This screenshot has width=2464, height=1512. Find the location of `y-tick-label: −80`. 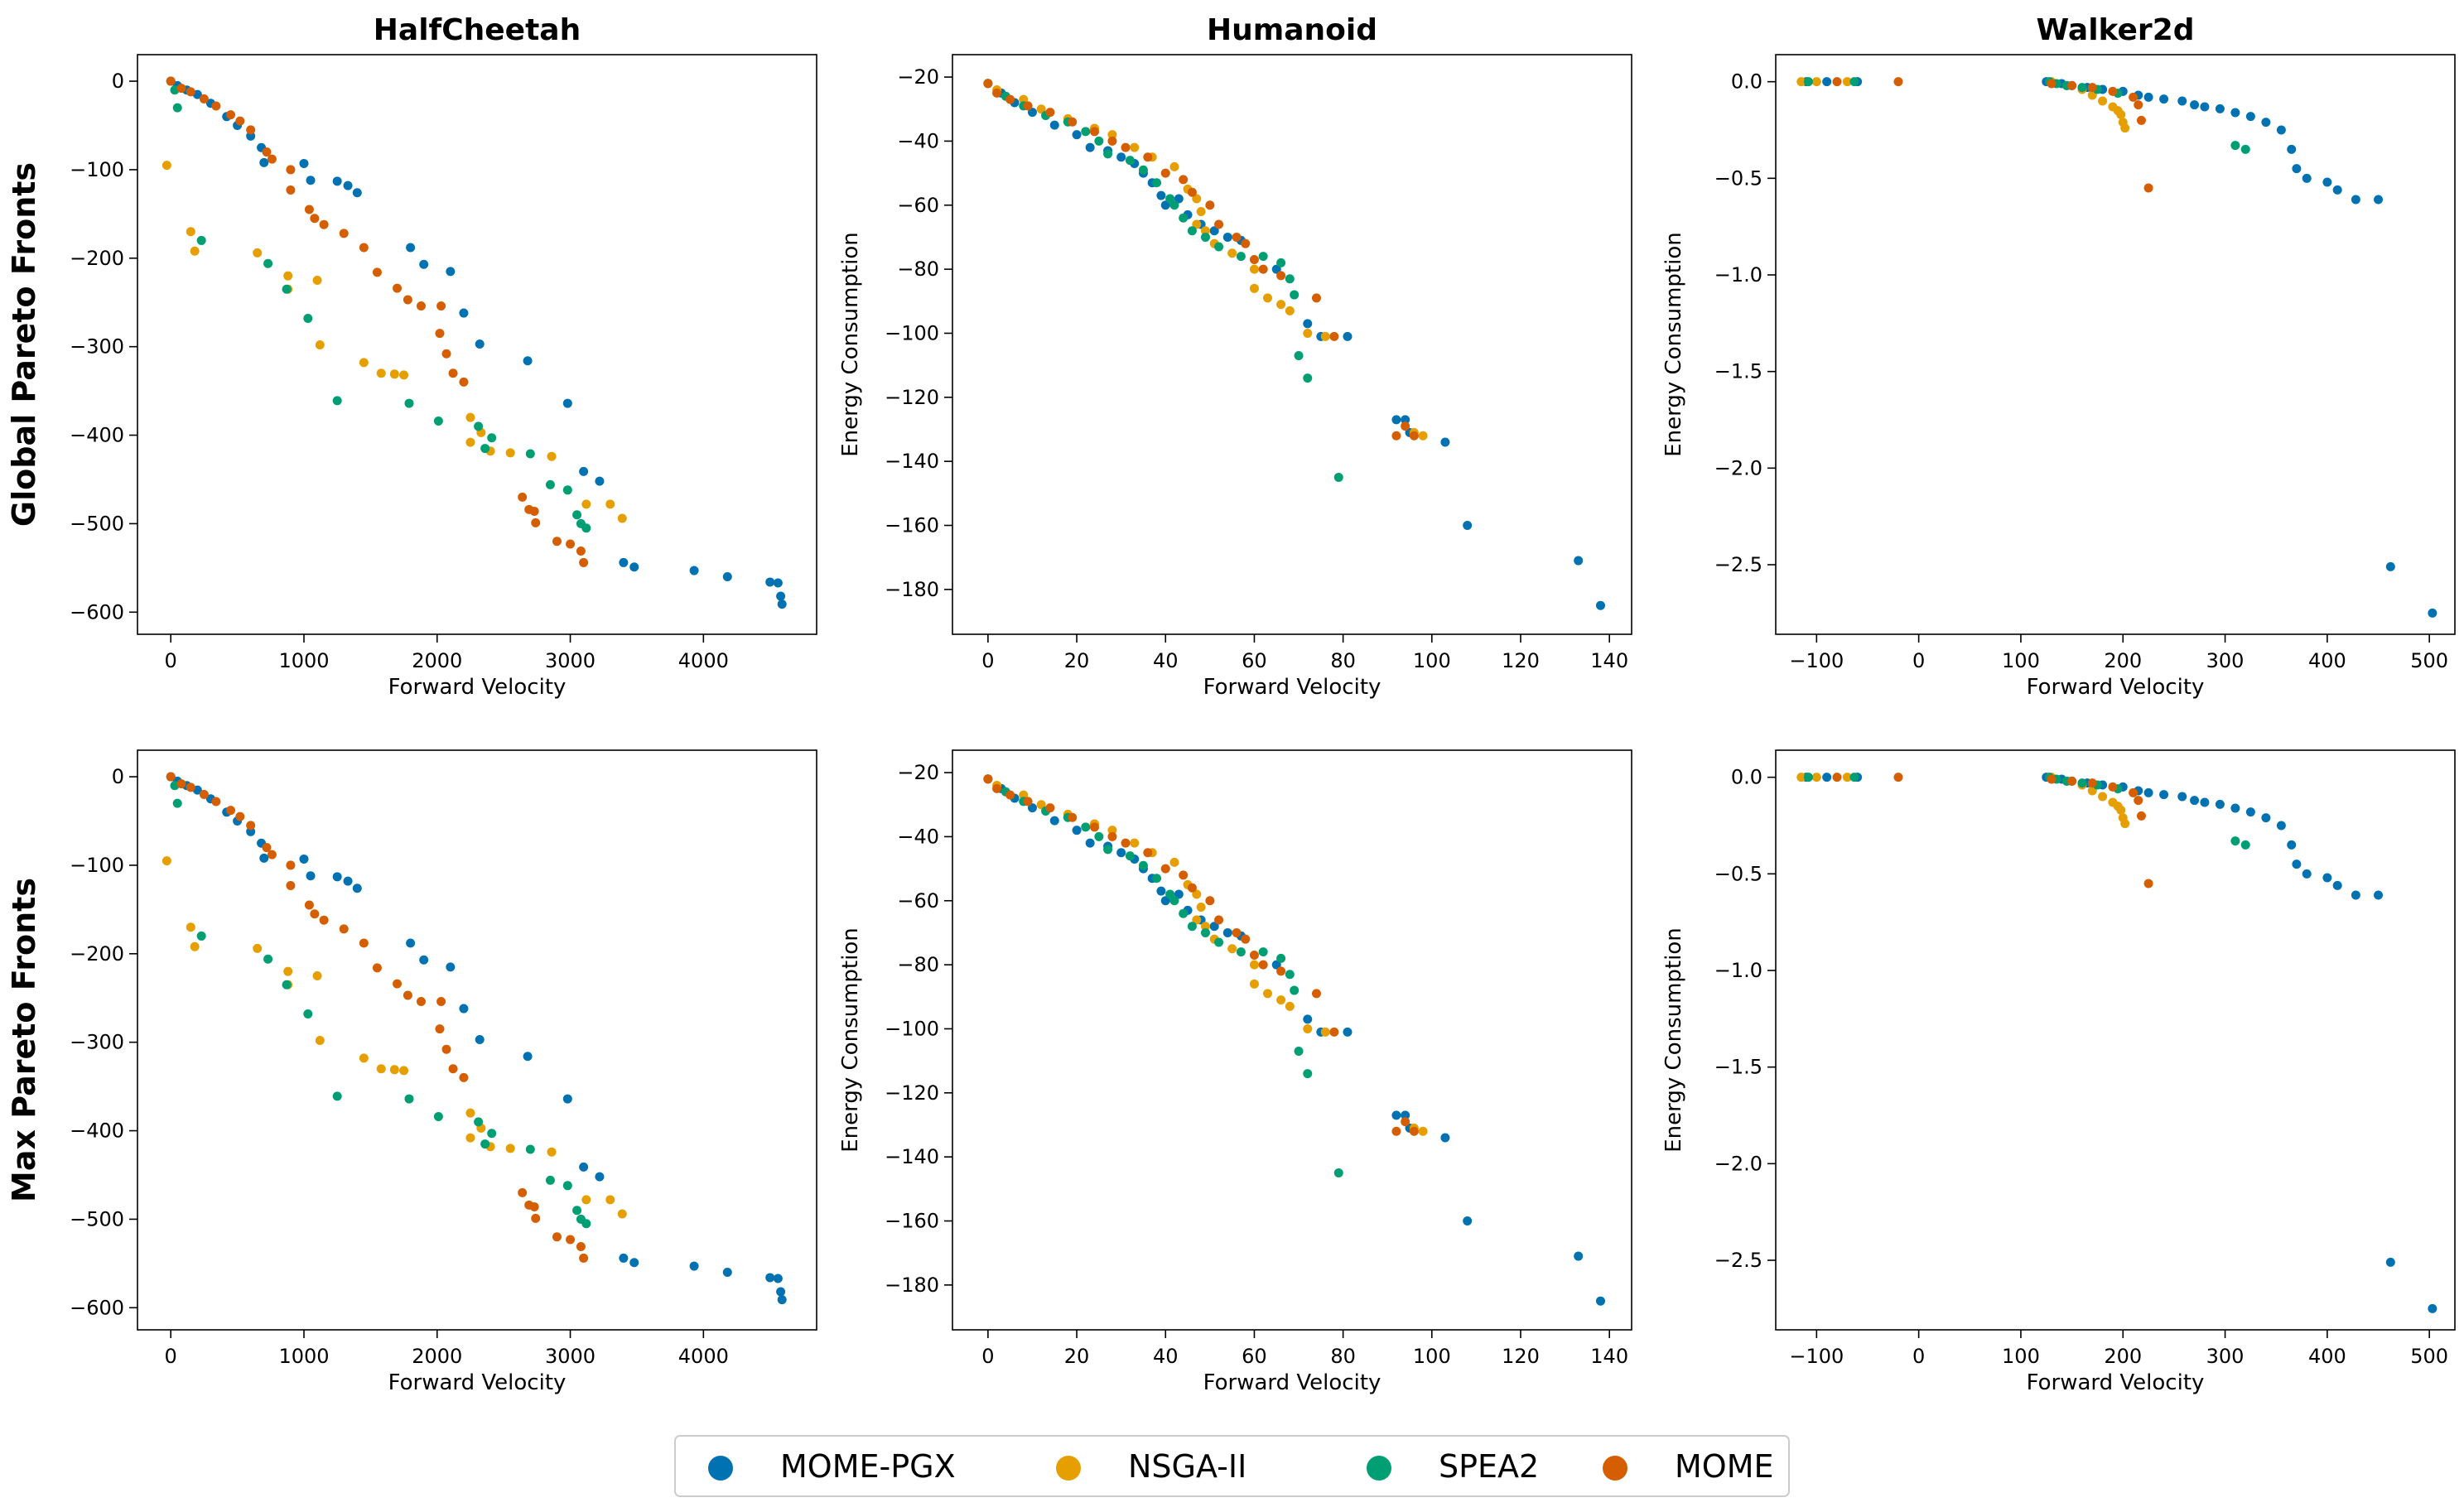

y-tick-label: −80 is located at coordinates (918, 964).